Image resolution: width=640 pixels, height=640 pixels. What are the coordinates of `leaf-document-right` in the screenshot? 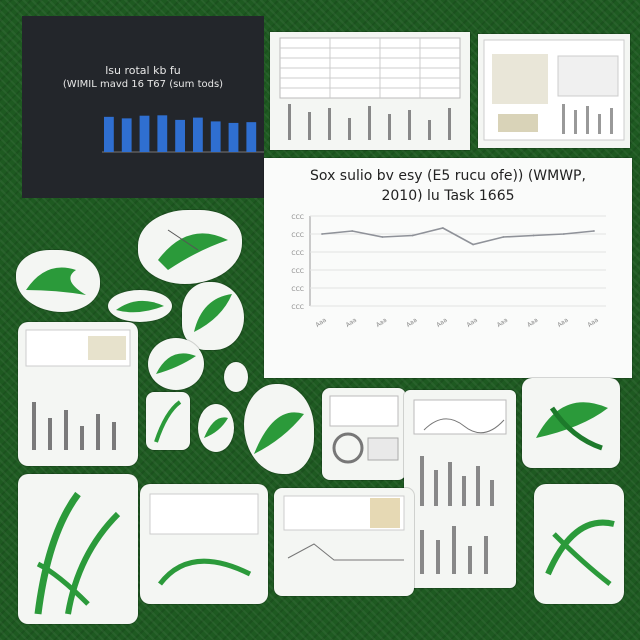 It's located at (571, 423).